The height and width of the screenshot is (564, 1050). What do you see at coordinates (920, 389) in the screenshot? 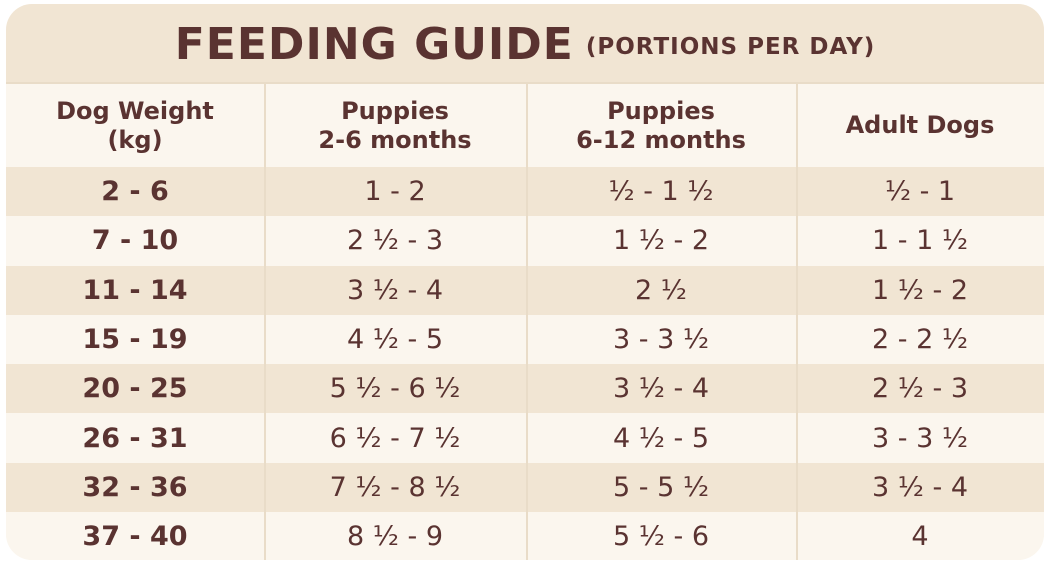
I see `adult-dogs-cell: 2 ½ - 3` at bounding box center [920, 389].